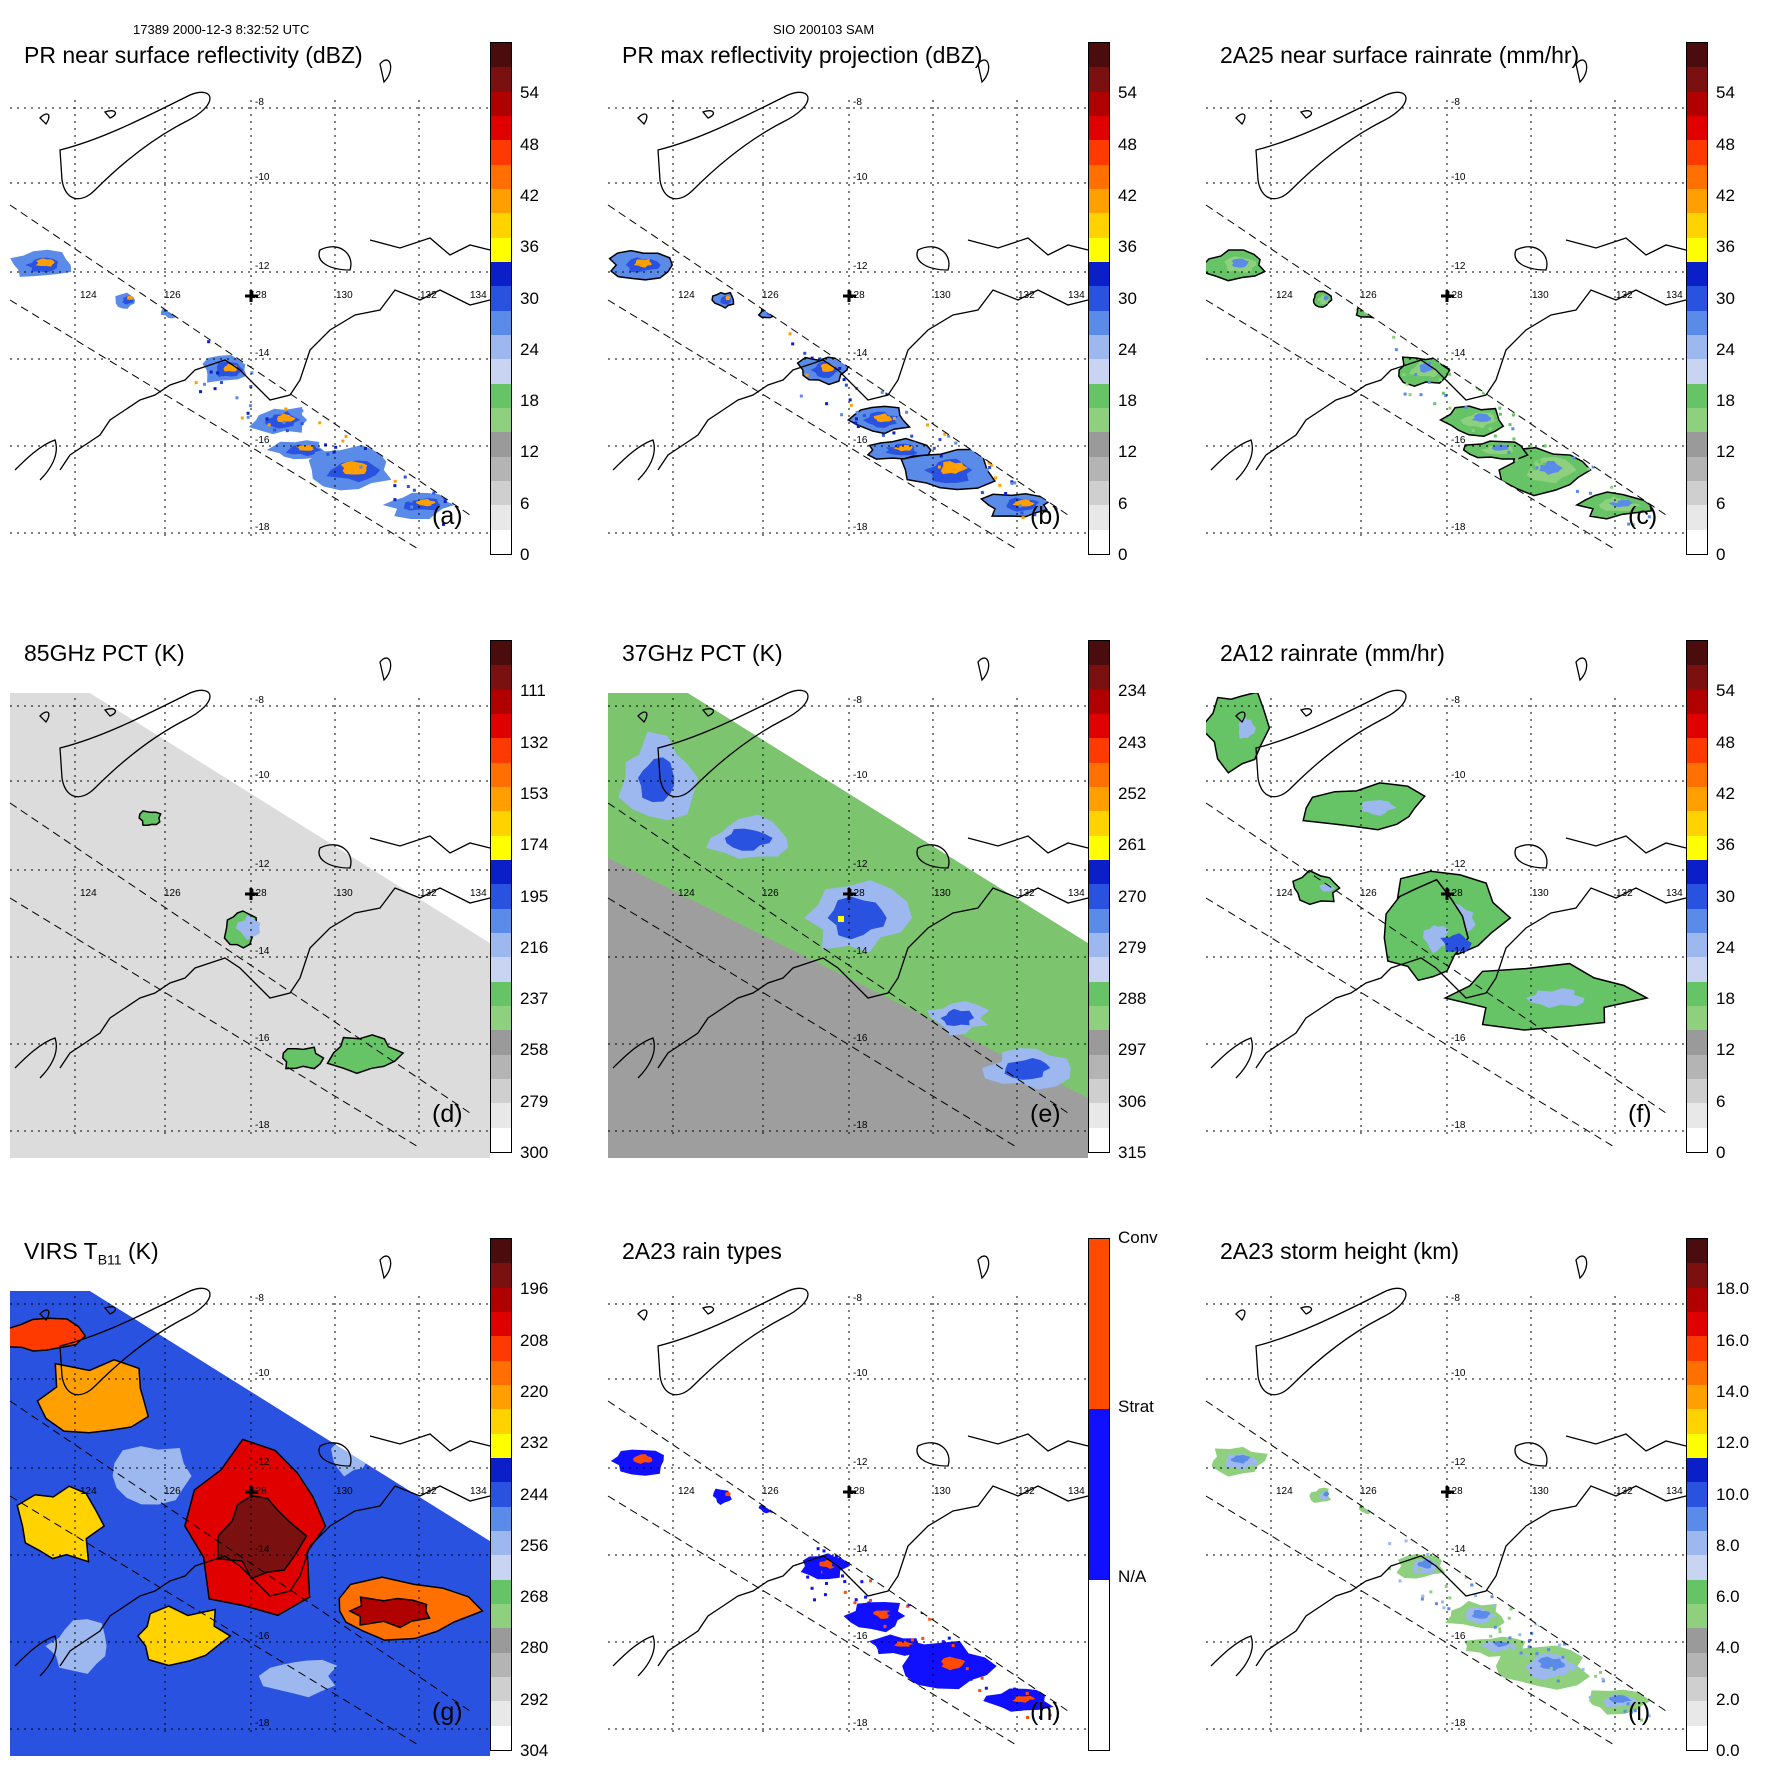 The width and height of the screenshot is (1771, 1771). Describe the element at coordinates (250, 925) in the screenshot. I see `tmi-swath` at that location.